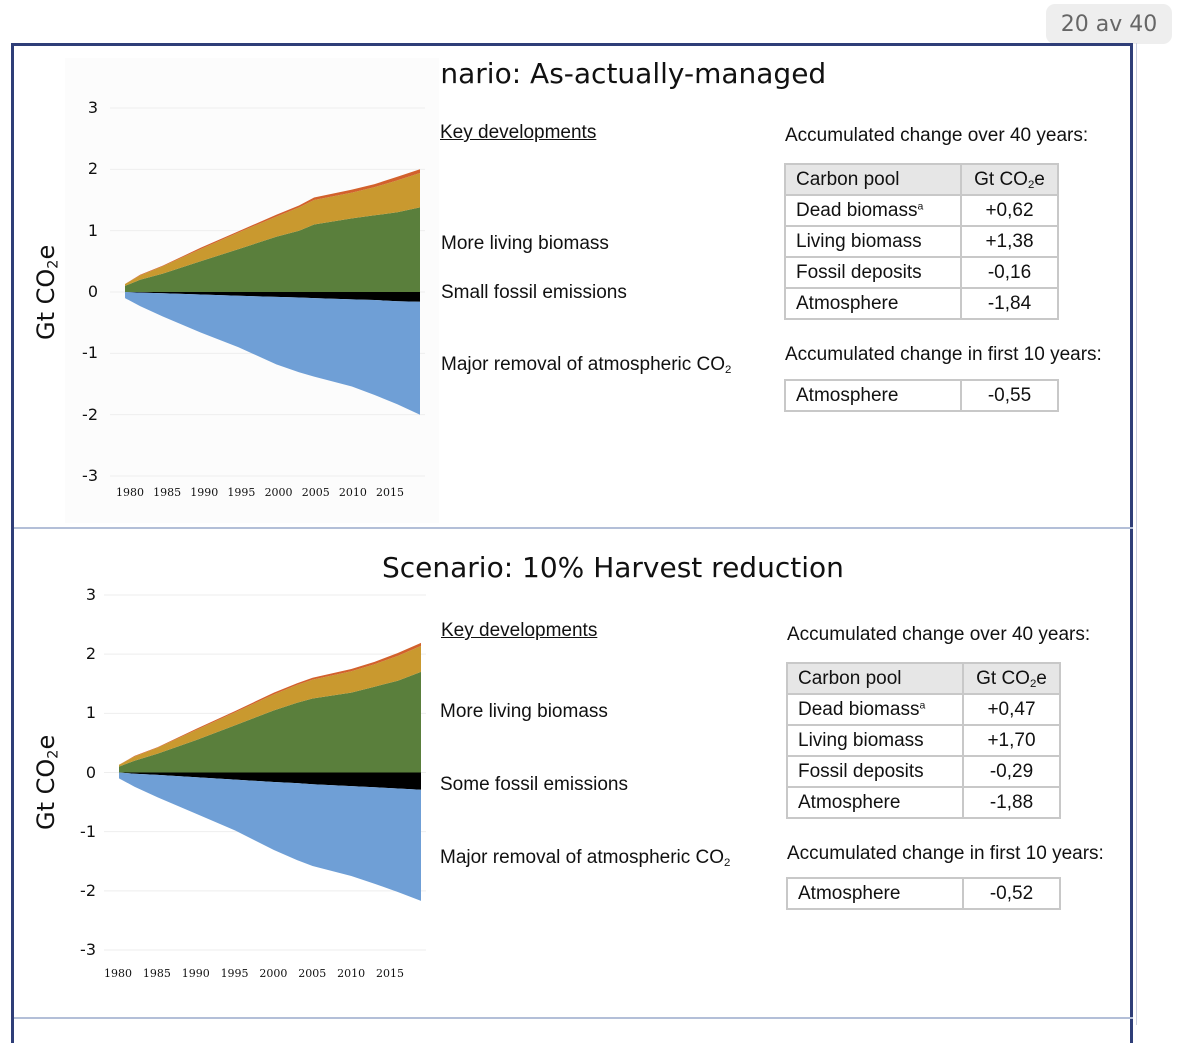 The image size is (1200, 1043). What do you see at coordinates (1011, 709) in the screenshot?
I see `row-value: +0,47` at bounding box center [1011, 709].